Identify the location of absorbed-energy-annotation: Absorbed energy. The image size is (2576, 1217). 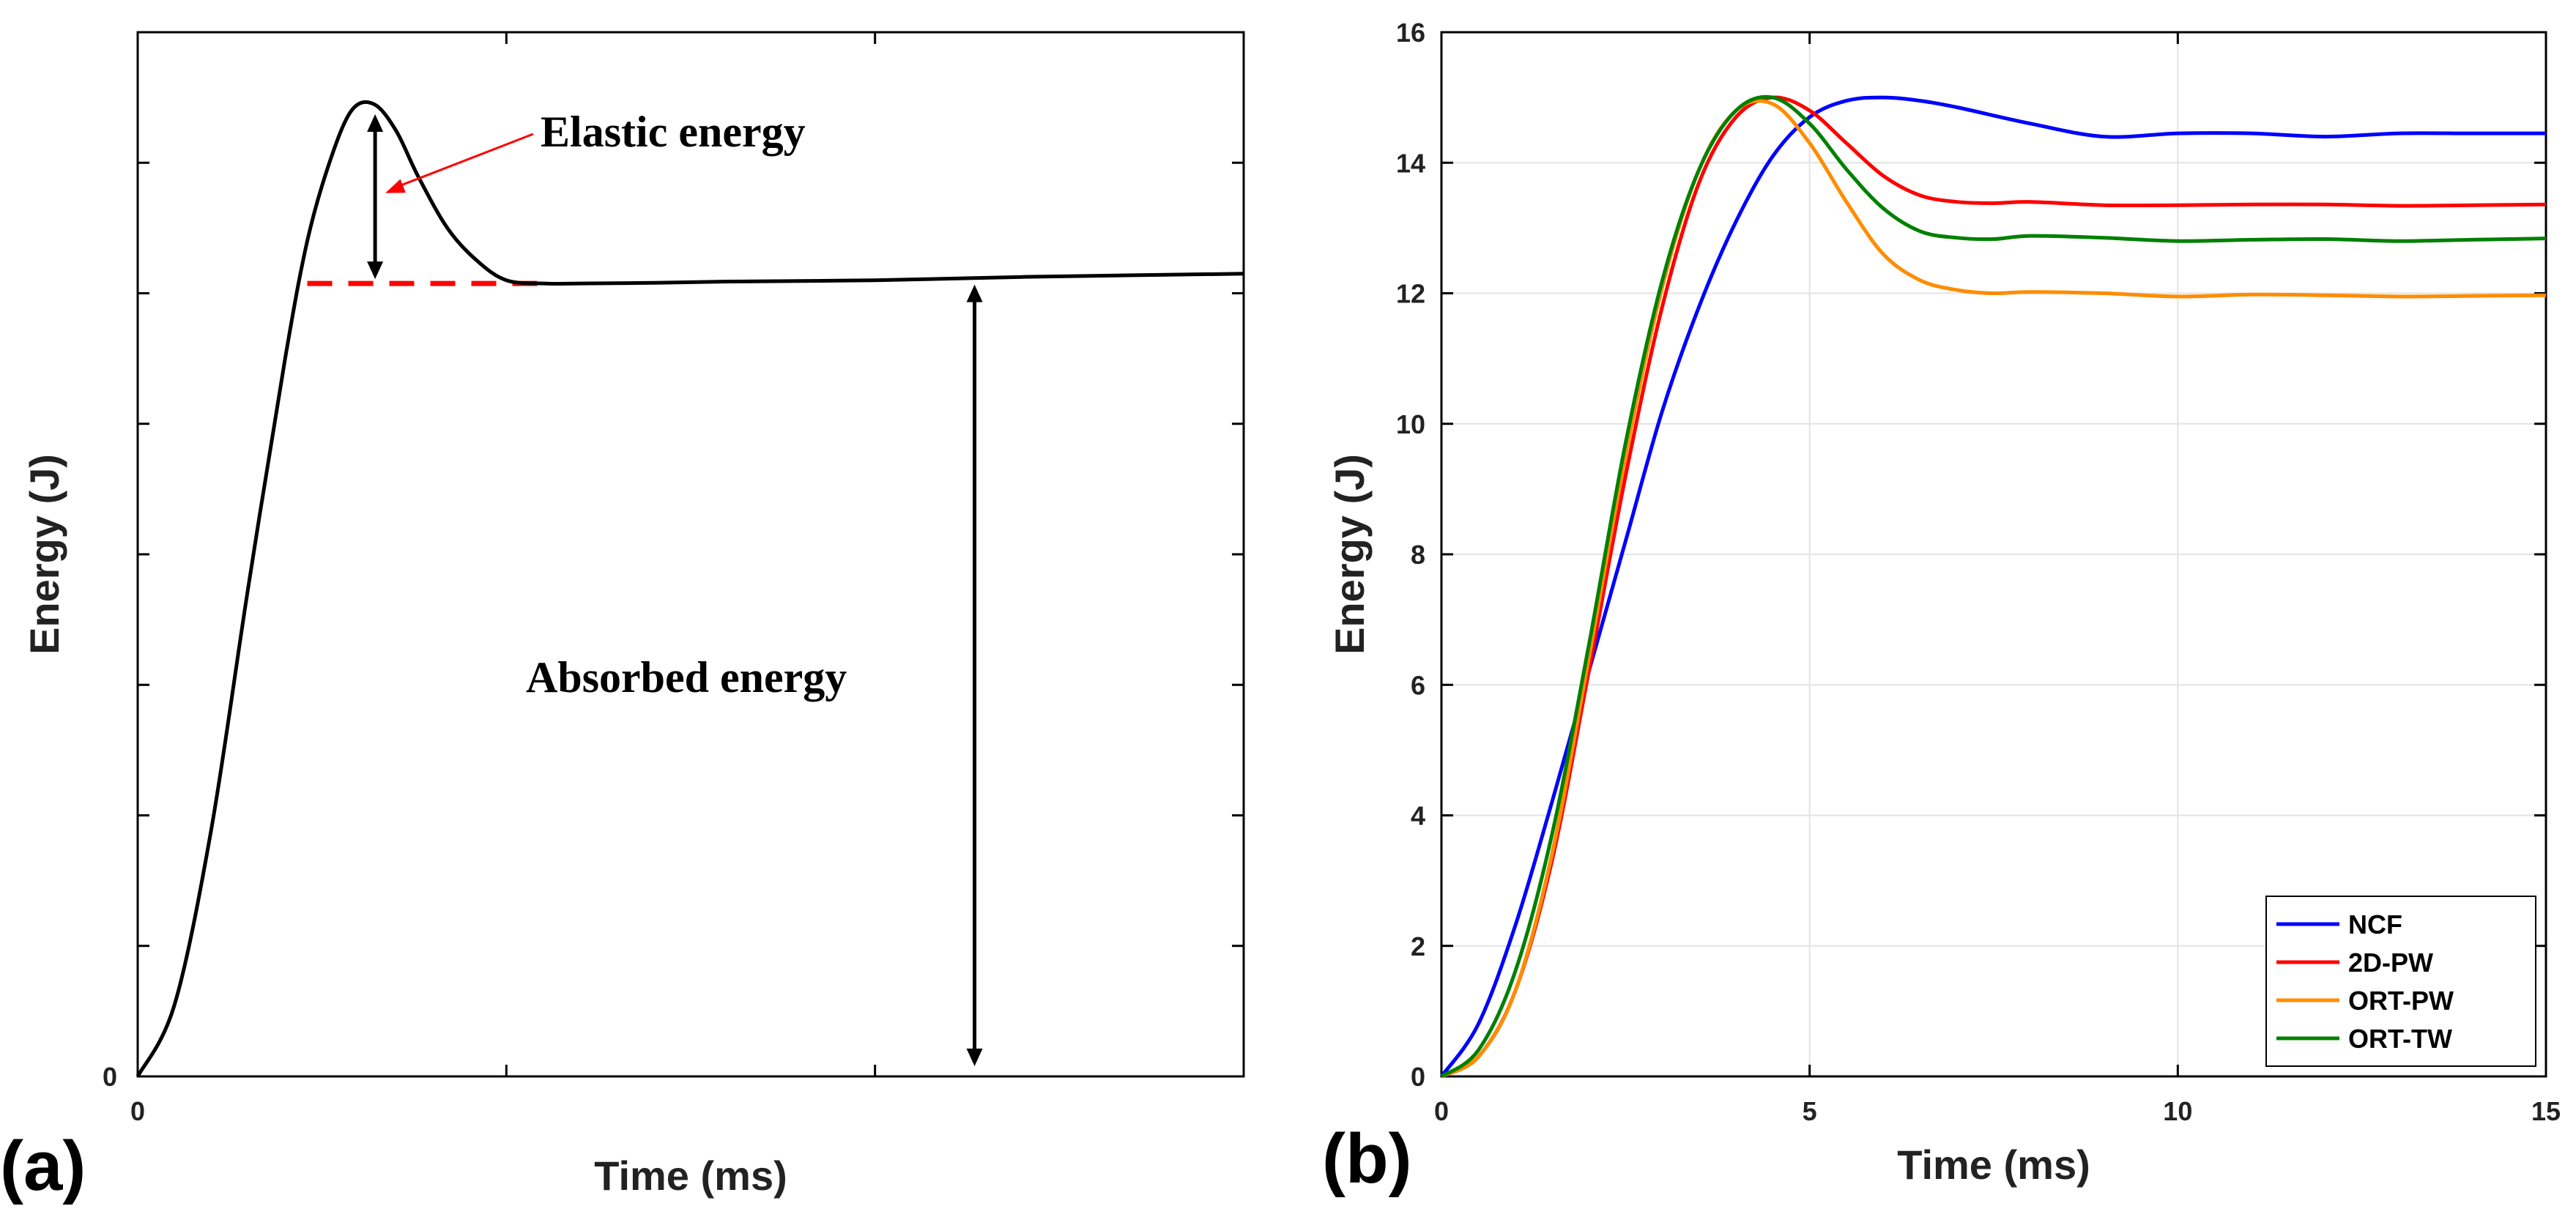
(686, 677).